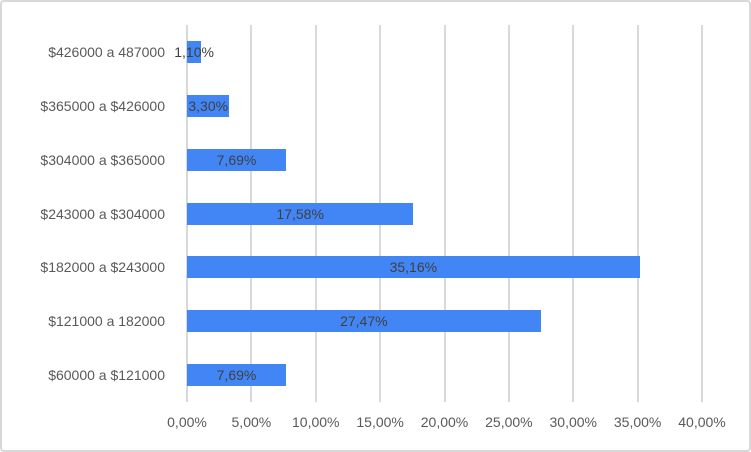  I want to click on x-axis-tick-label: 20,00%, so click(444, 422).